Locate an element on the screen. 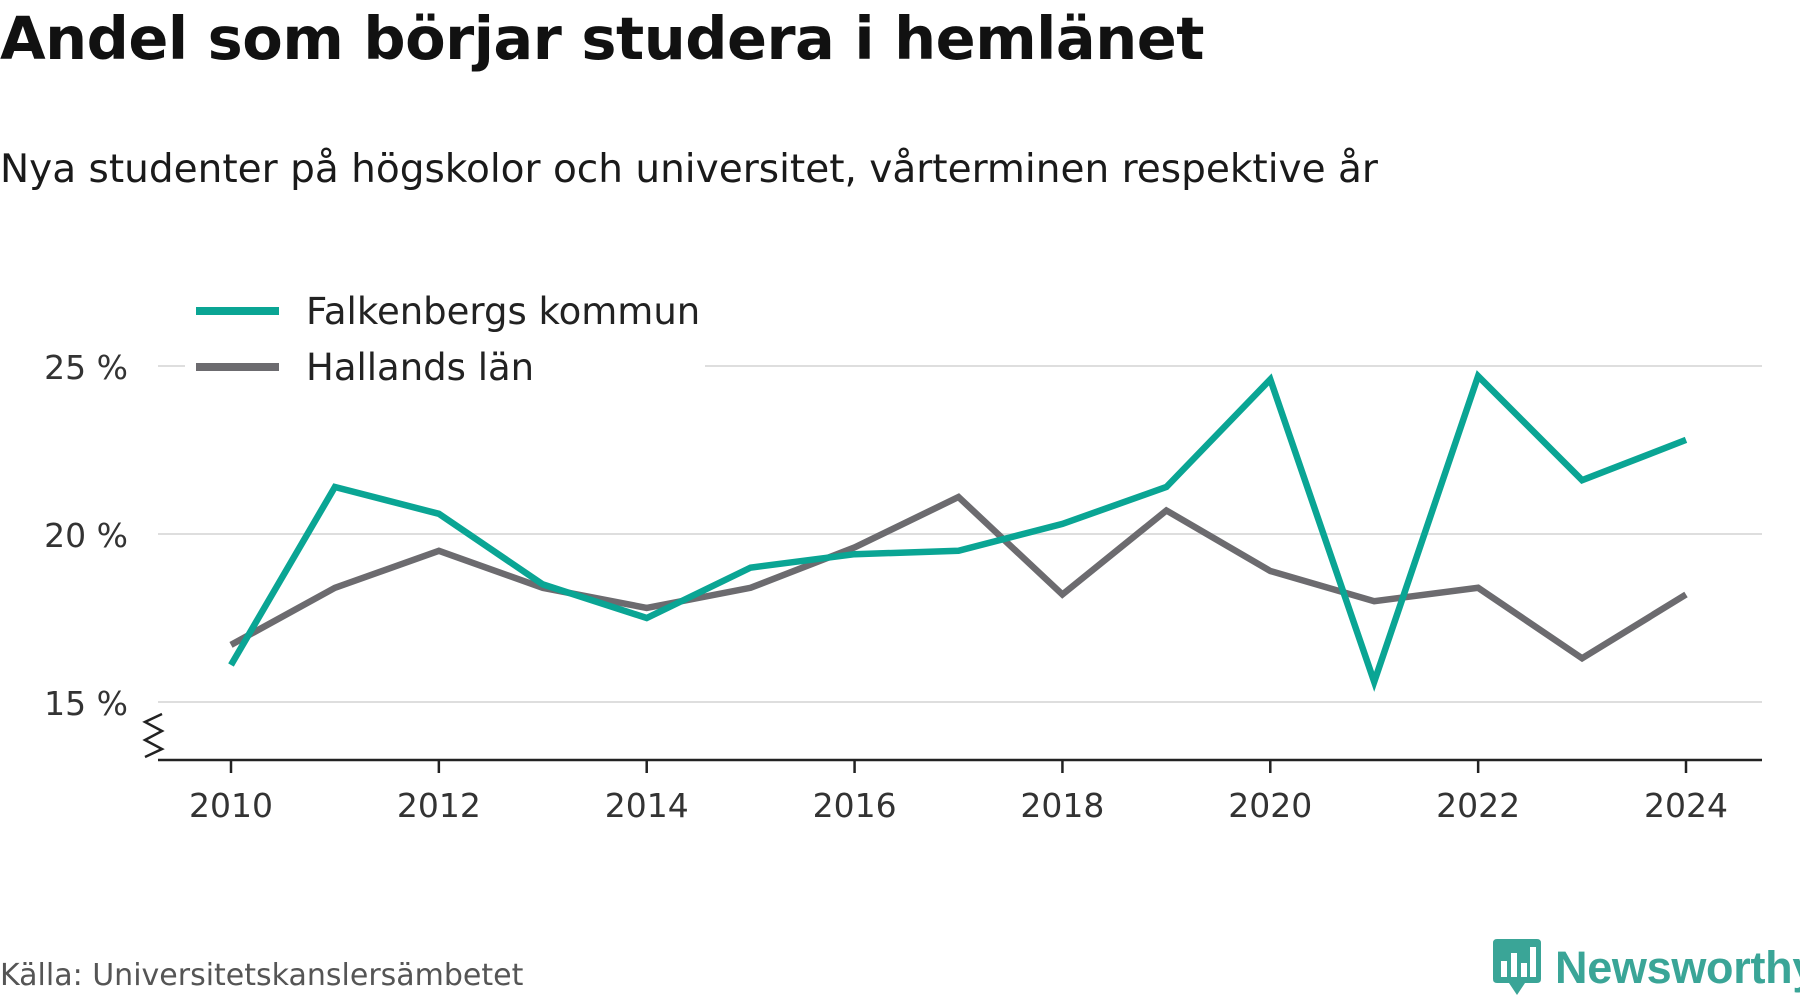 Image resolution: width=1800 pixels, height=1003 pixels. x-tick-label: 2020 is located at coordinates (1270, 805).